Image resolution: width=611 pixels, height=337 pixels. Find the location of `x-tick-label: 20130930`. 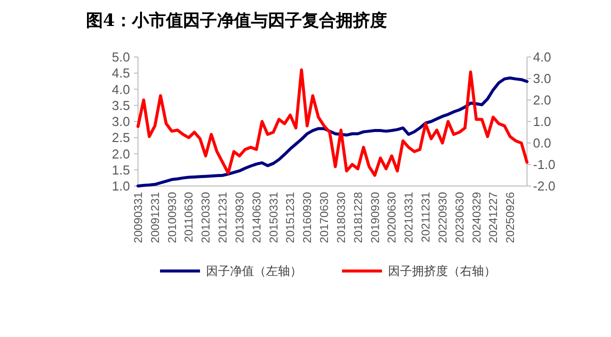

x-tick-label: 20130930 is located at coordinates (240, 218).